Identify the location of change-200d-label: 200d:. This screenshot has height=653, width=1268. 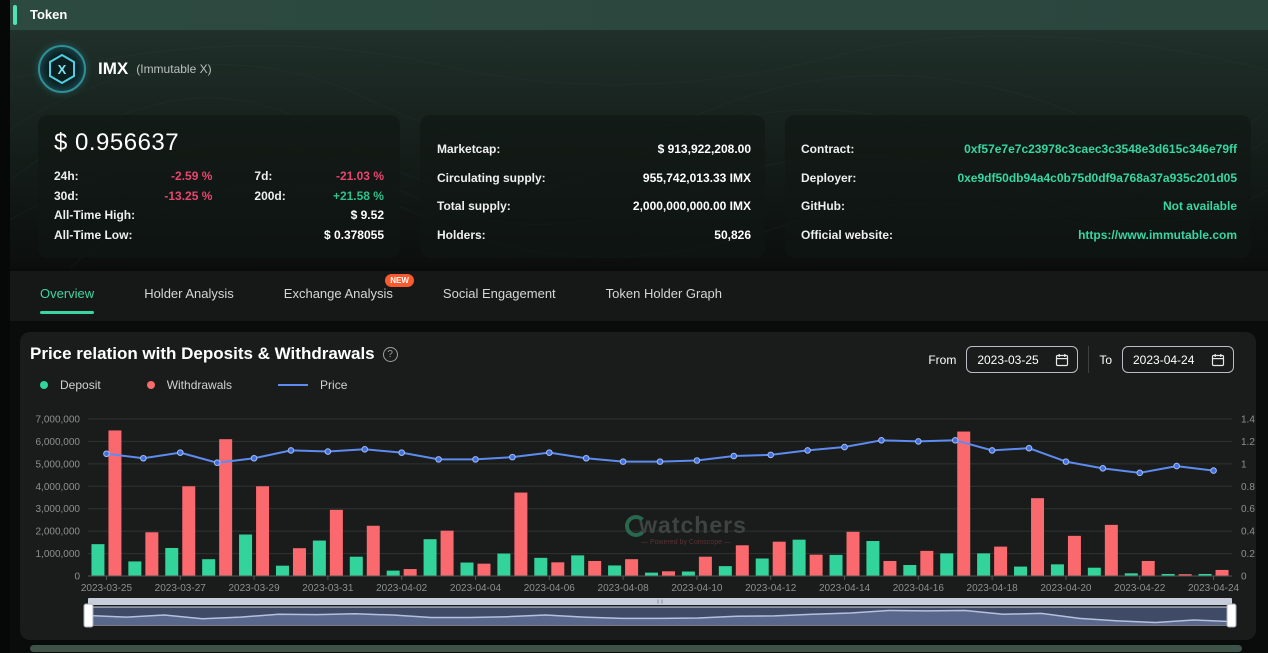
(270, 195).